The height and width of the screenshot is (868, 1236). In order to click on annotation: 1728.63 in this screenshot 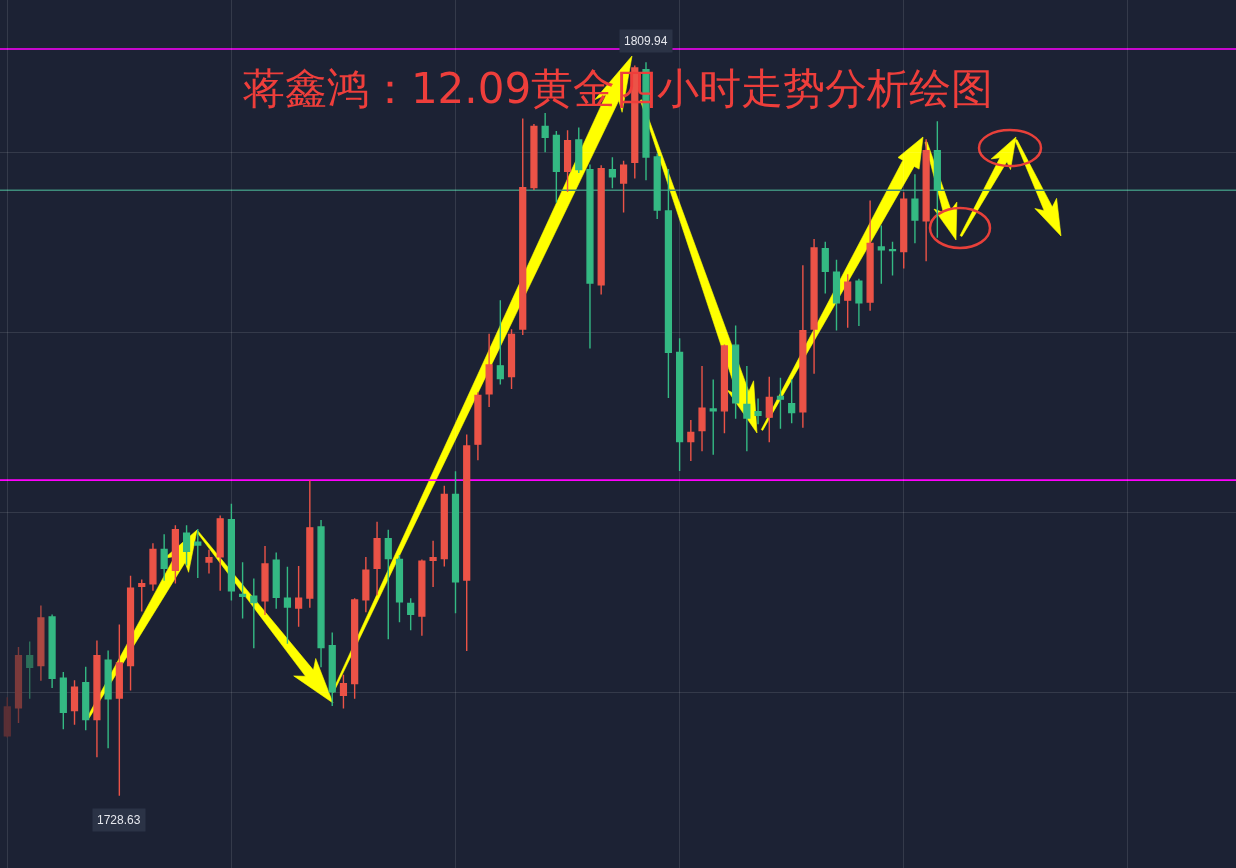, I will do `click(119, 820)`.